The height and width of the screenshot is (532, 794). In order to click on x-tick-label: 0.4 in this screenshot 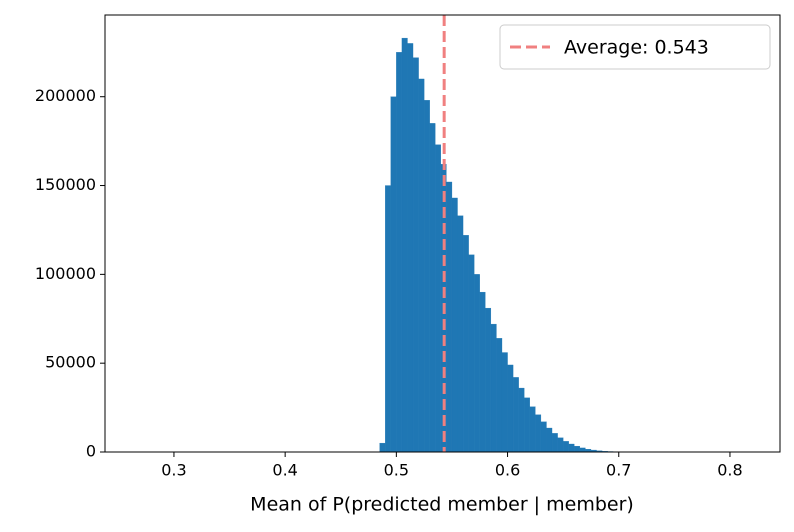, I will do `click(284, 470)`.